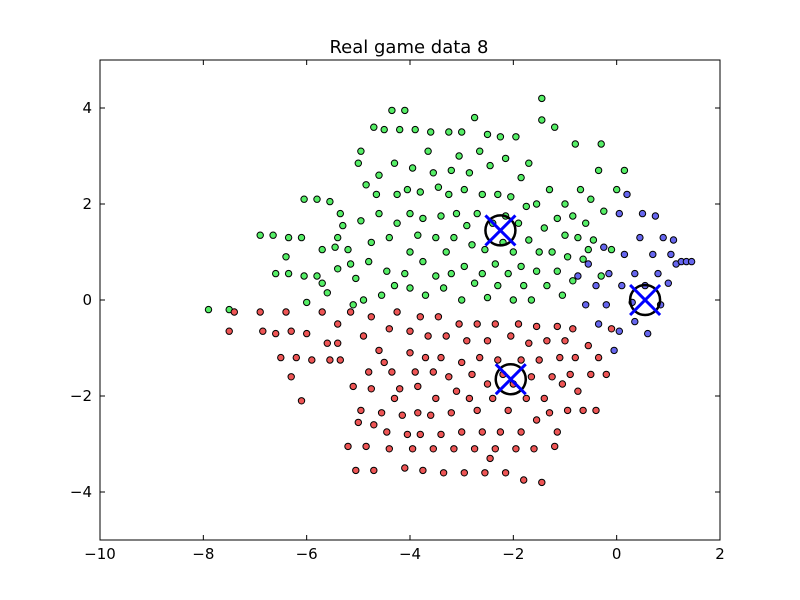 The width and height of the screenshot is (800, 600). What do you see at coordinates (307, 554) in the screenshot?
I see `x-tick-label: −6` at bounding box center [307, 554].